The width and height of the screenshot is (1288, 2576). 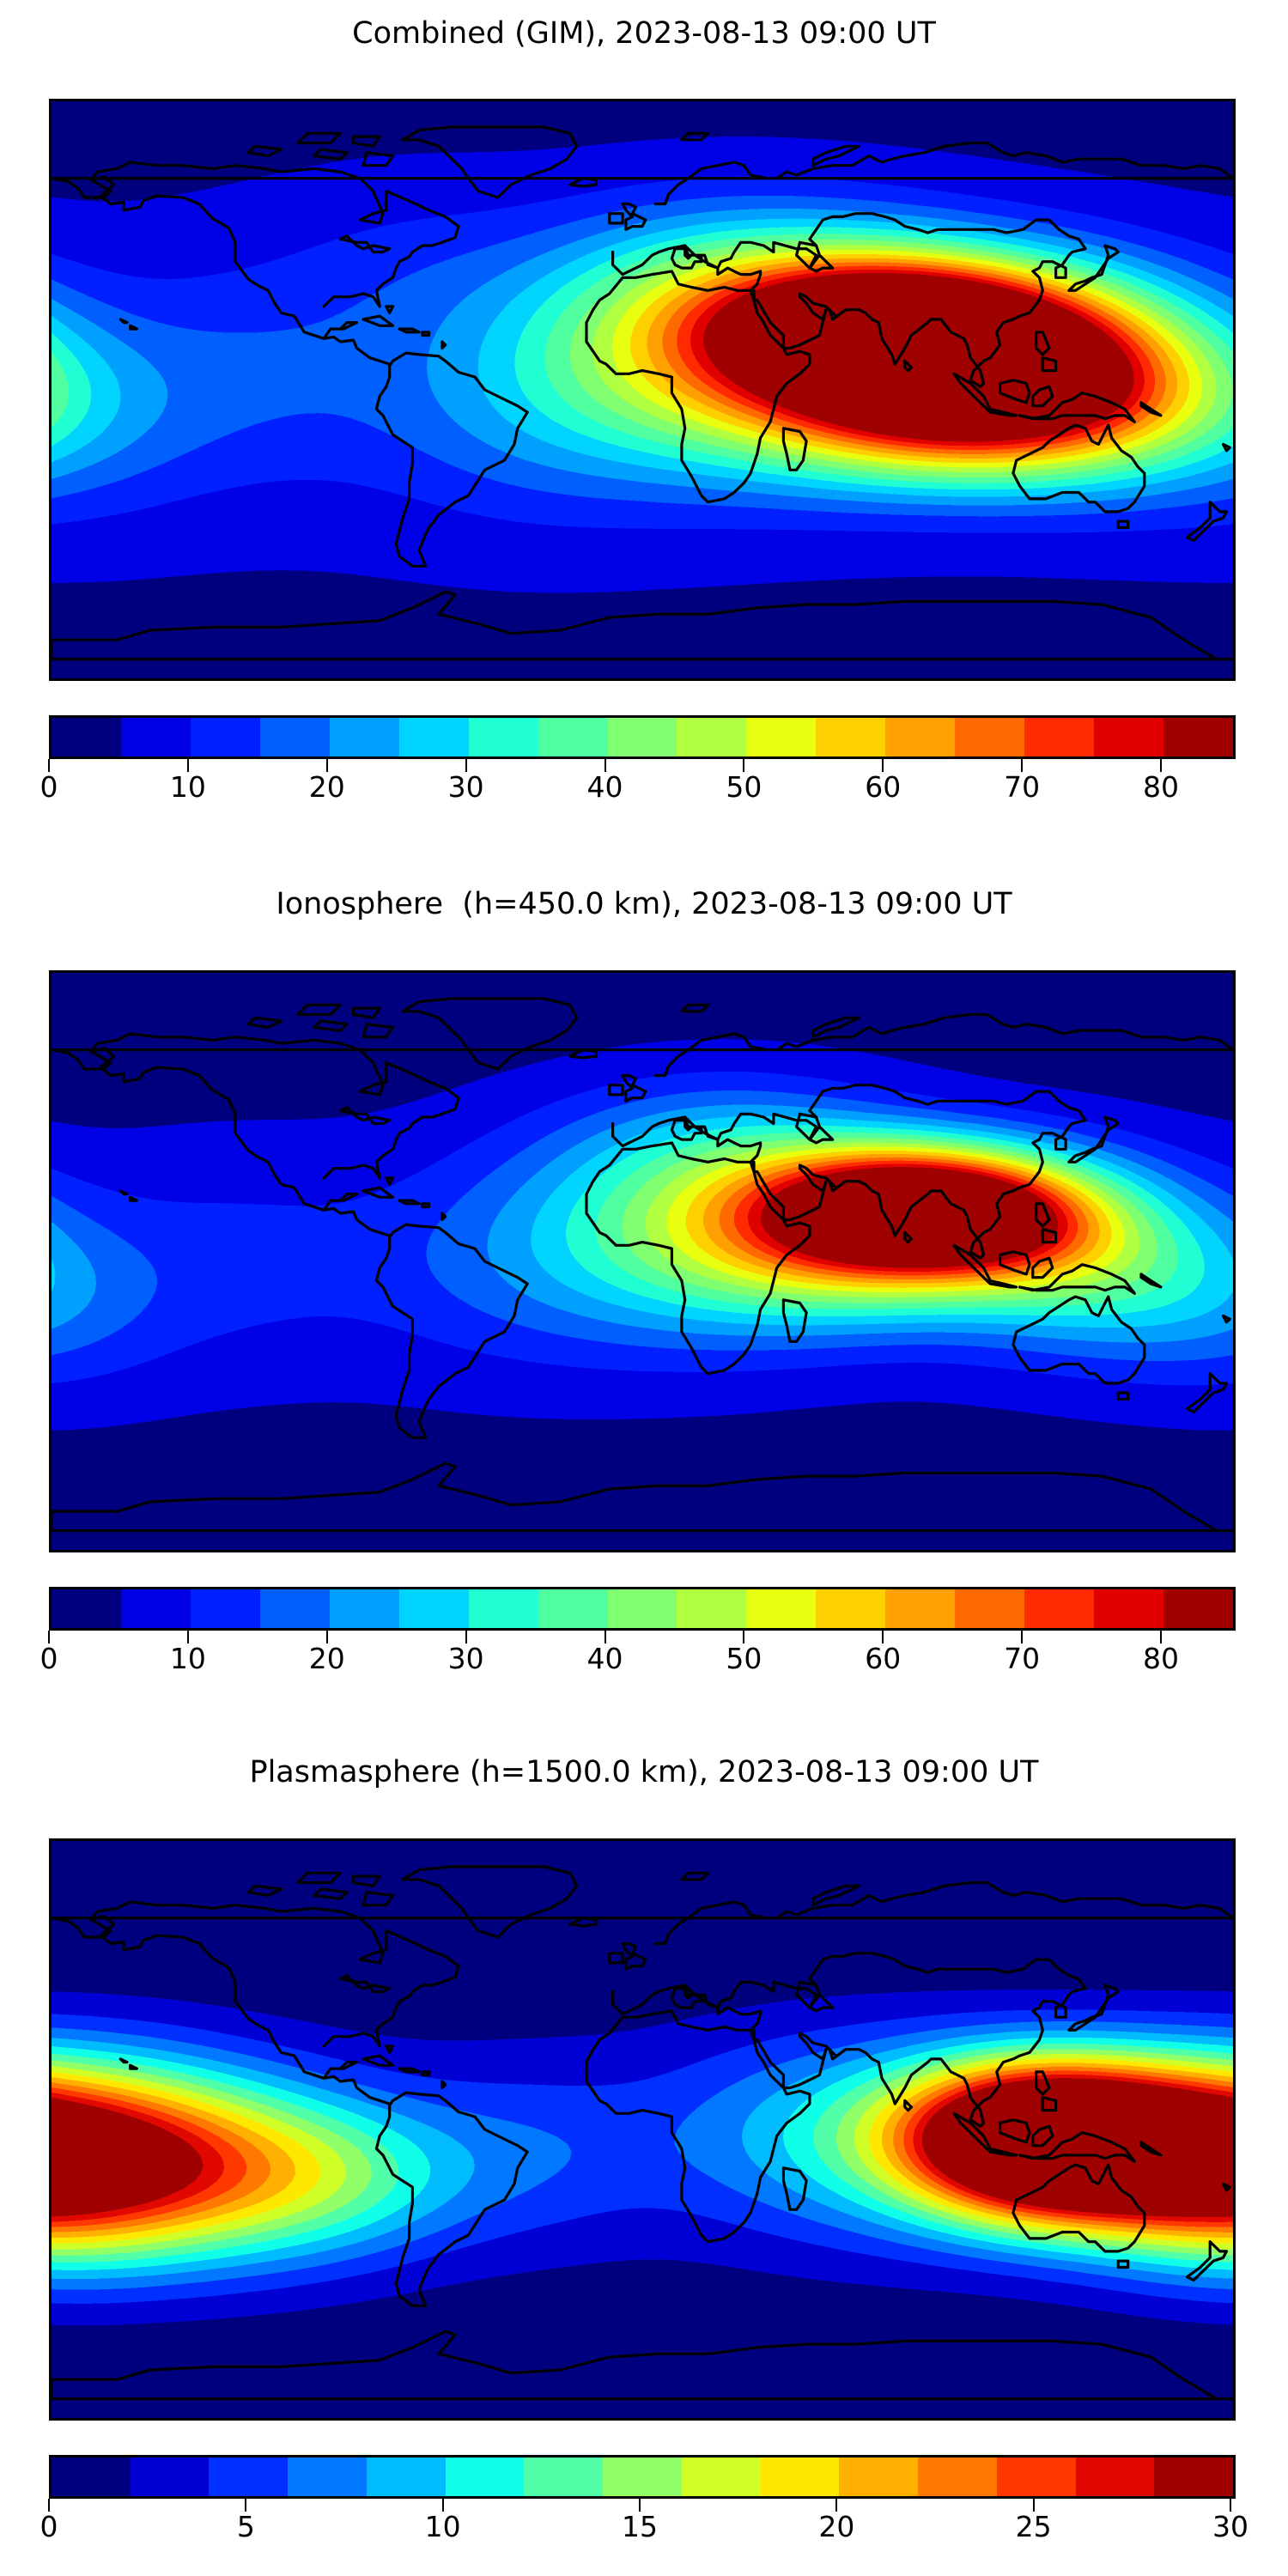 I want to click on colorbar-tick-labels: 0 5 10 15 20 25 30, so click(x=644, y=2529).